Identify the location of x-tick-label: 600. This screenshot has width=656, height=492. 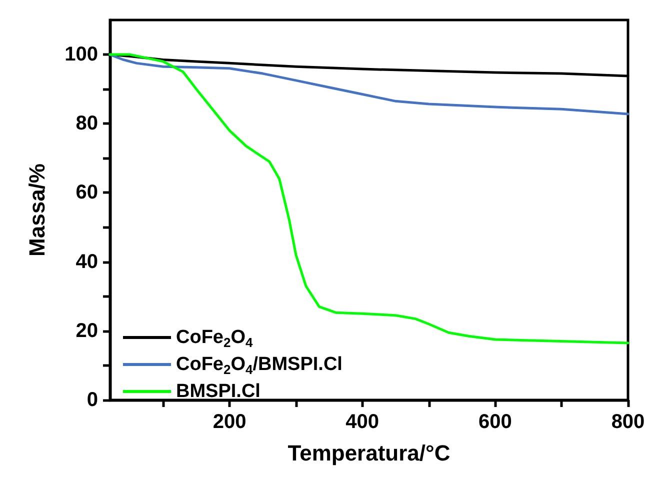
(495, 422).